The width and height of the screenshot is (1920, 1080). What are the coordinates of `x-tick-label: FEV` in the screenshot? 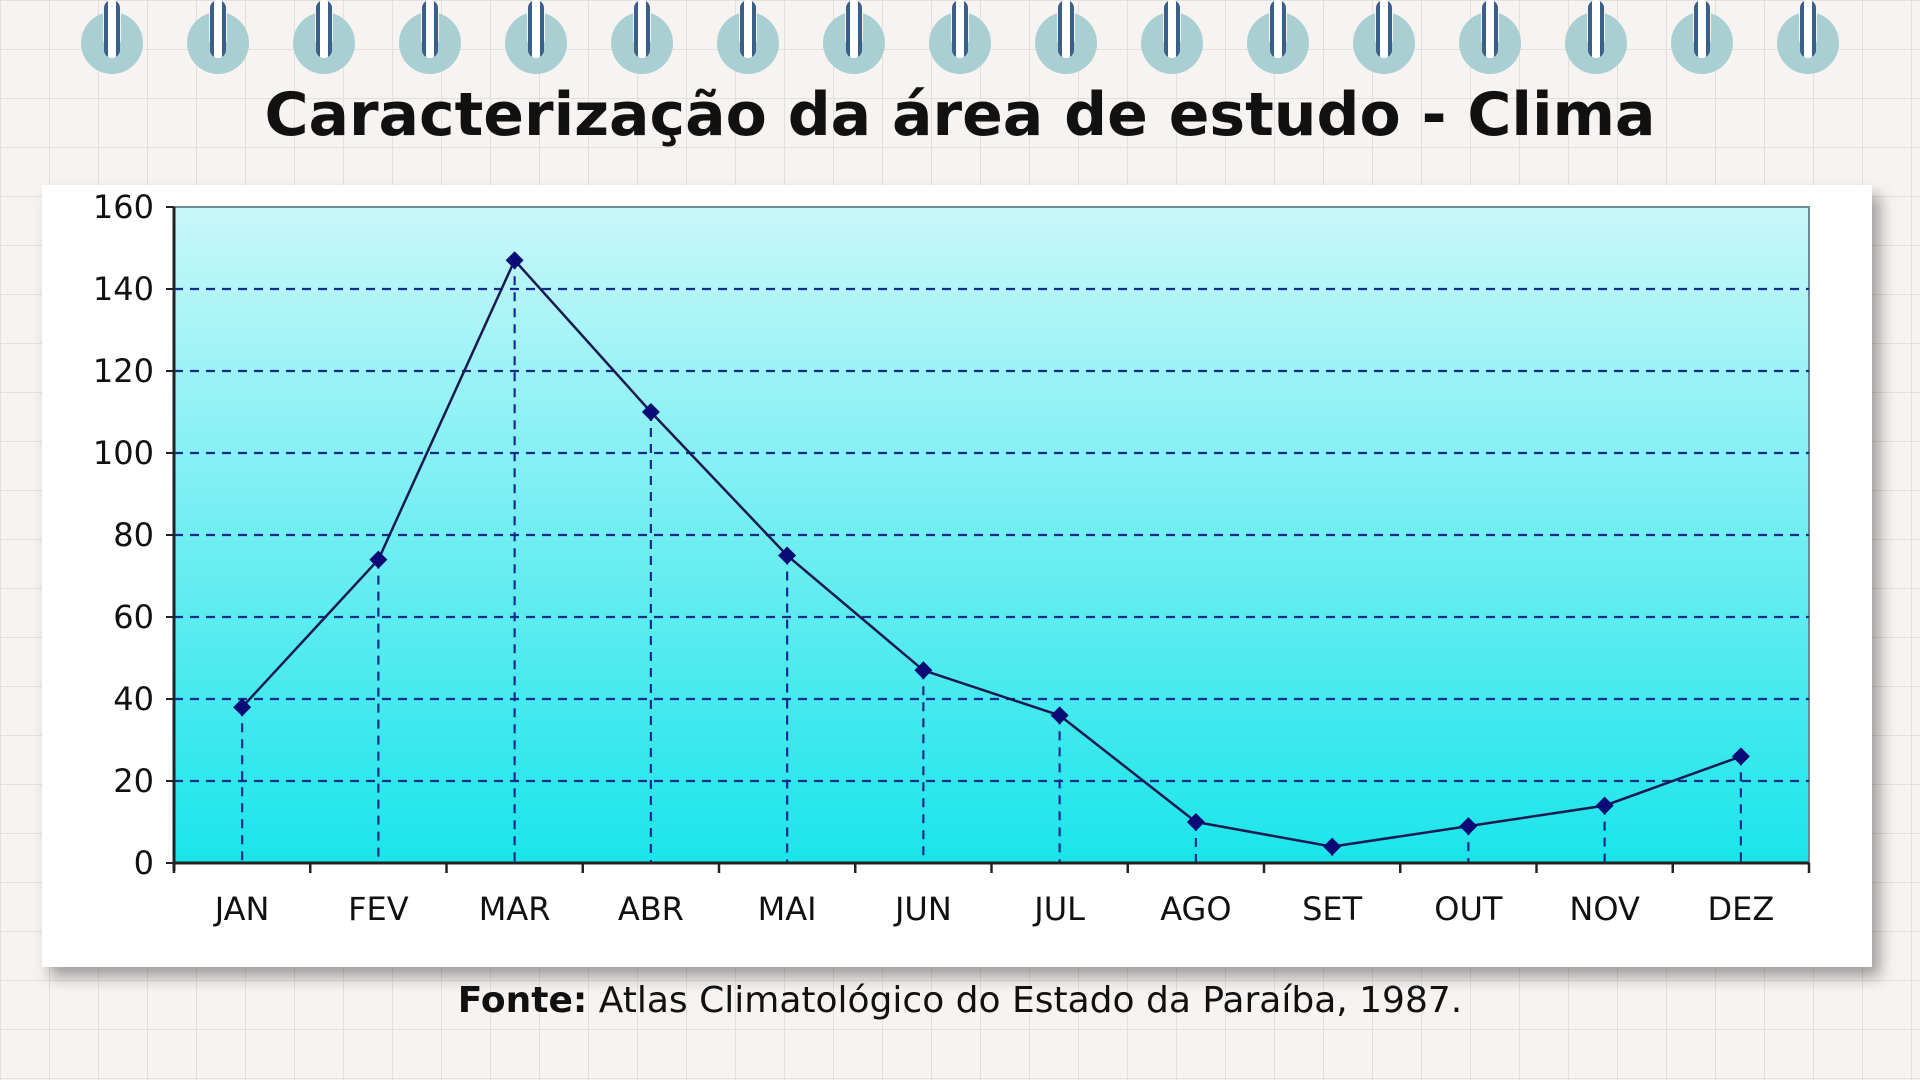 It's located at (378, 909).